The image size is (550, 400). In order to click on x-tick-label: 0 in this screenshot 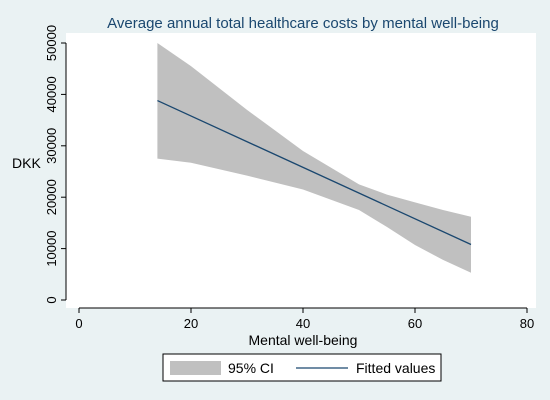, I will do `click(78, 323)`.